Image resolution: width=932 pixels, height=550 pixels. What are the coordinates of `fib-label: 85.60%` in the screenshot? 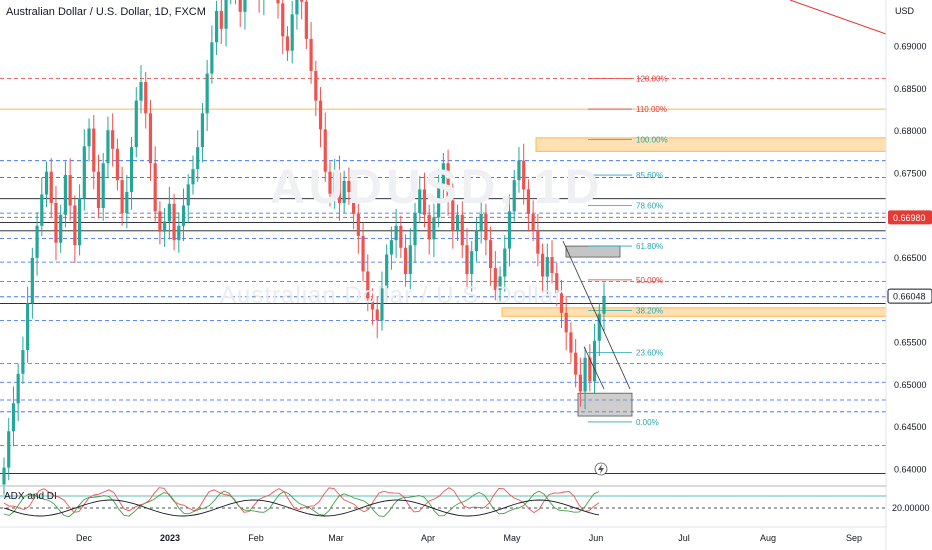 It's located at (649, 175).